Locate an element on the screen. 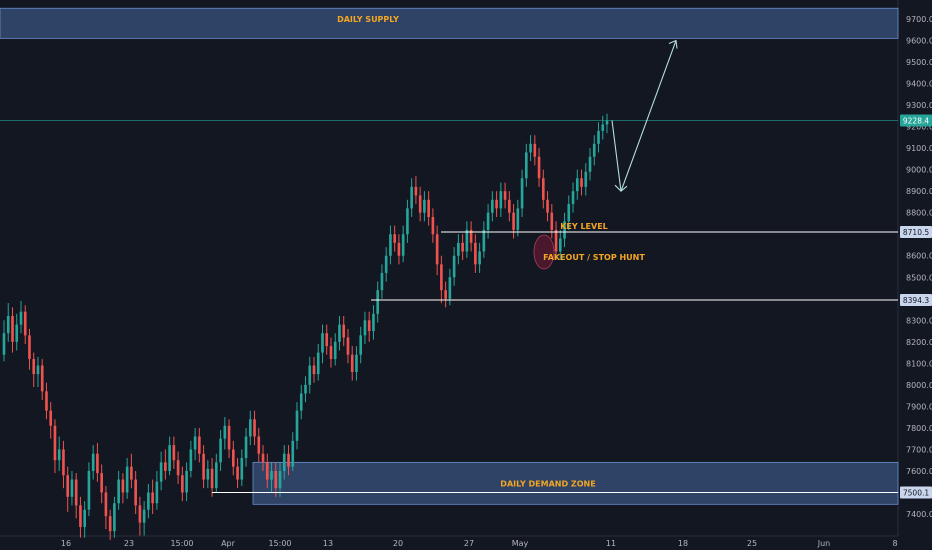 Image resolution: width=932 pixels, height=550 pixels. price-tag-label: 7500.1 is located at coordinates (916, 492).